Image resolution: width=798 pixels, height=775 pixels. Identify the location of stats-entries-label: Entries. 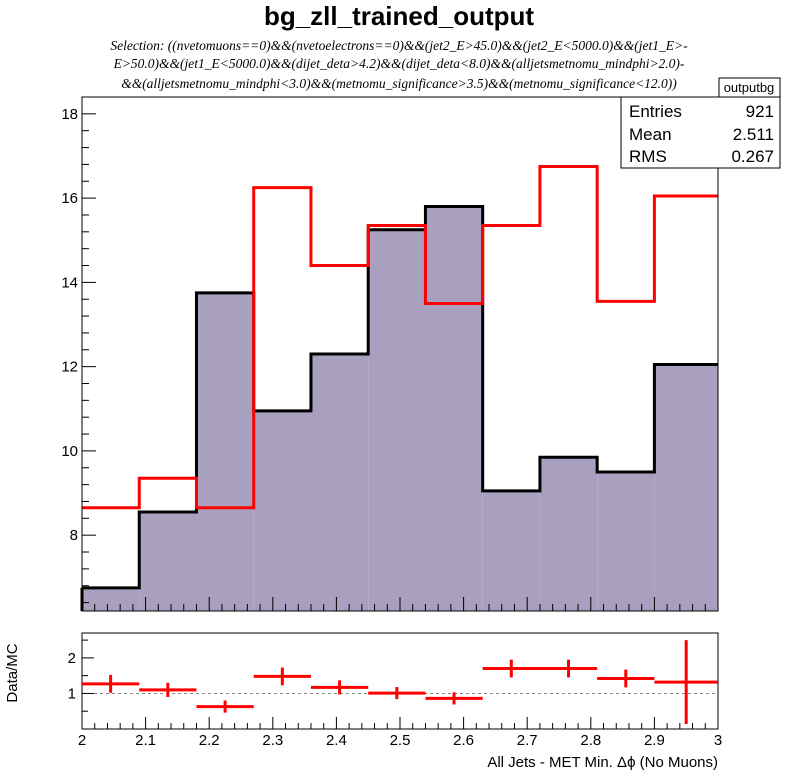
(655, 111).